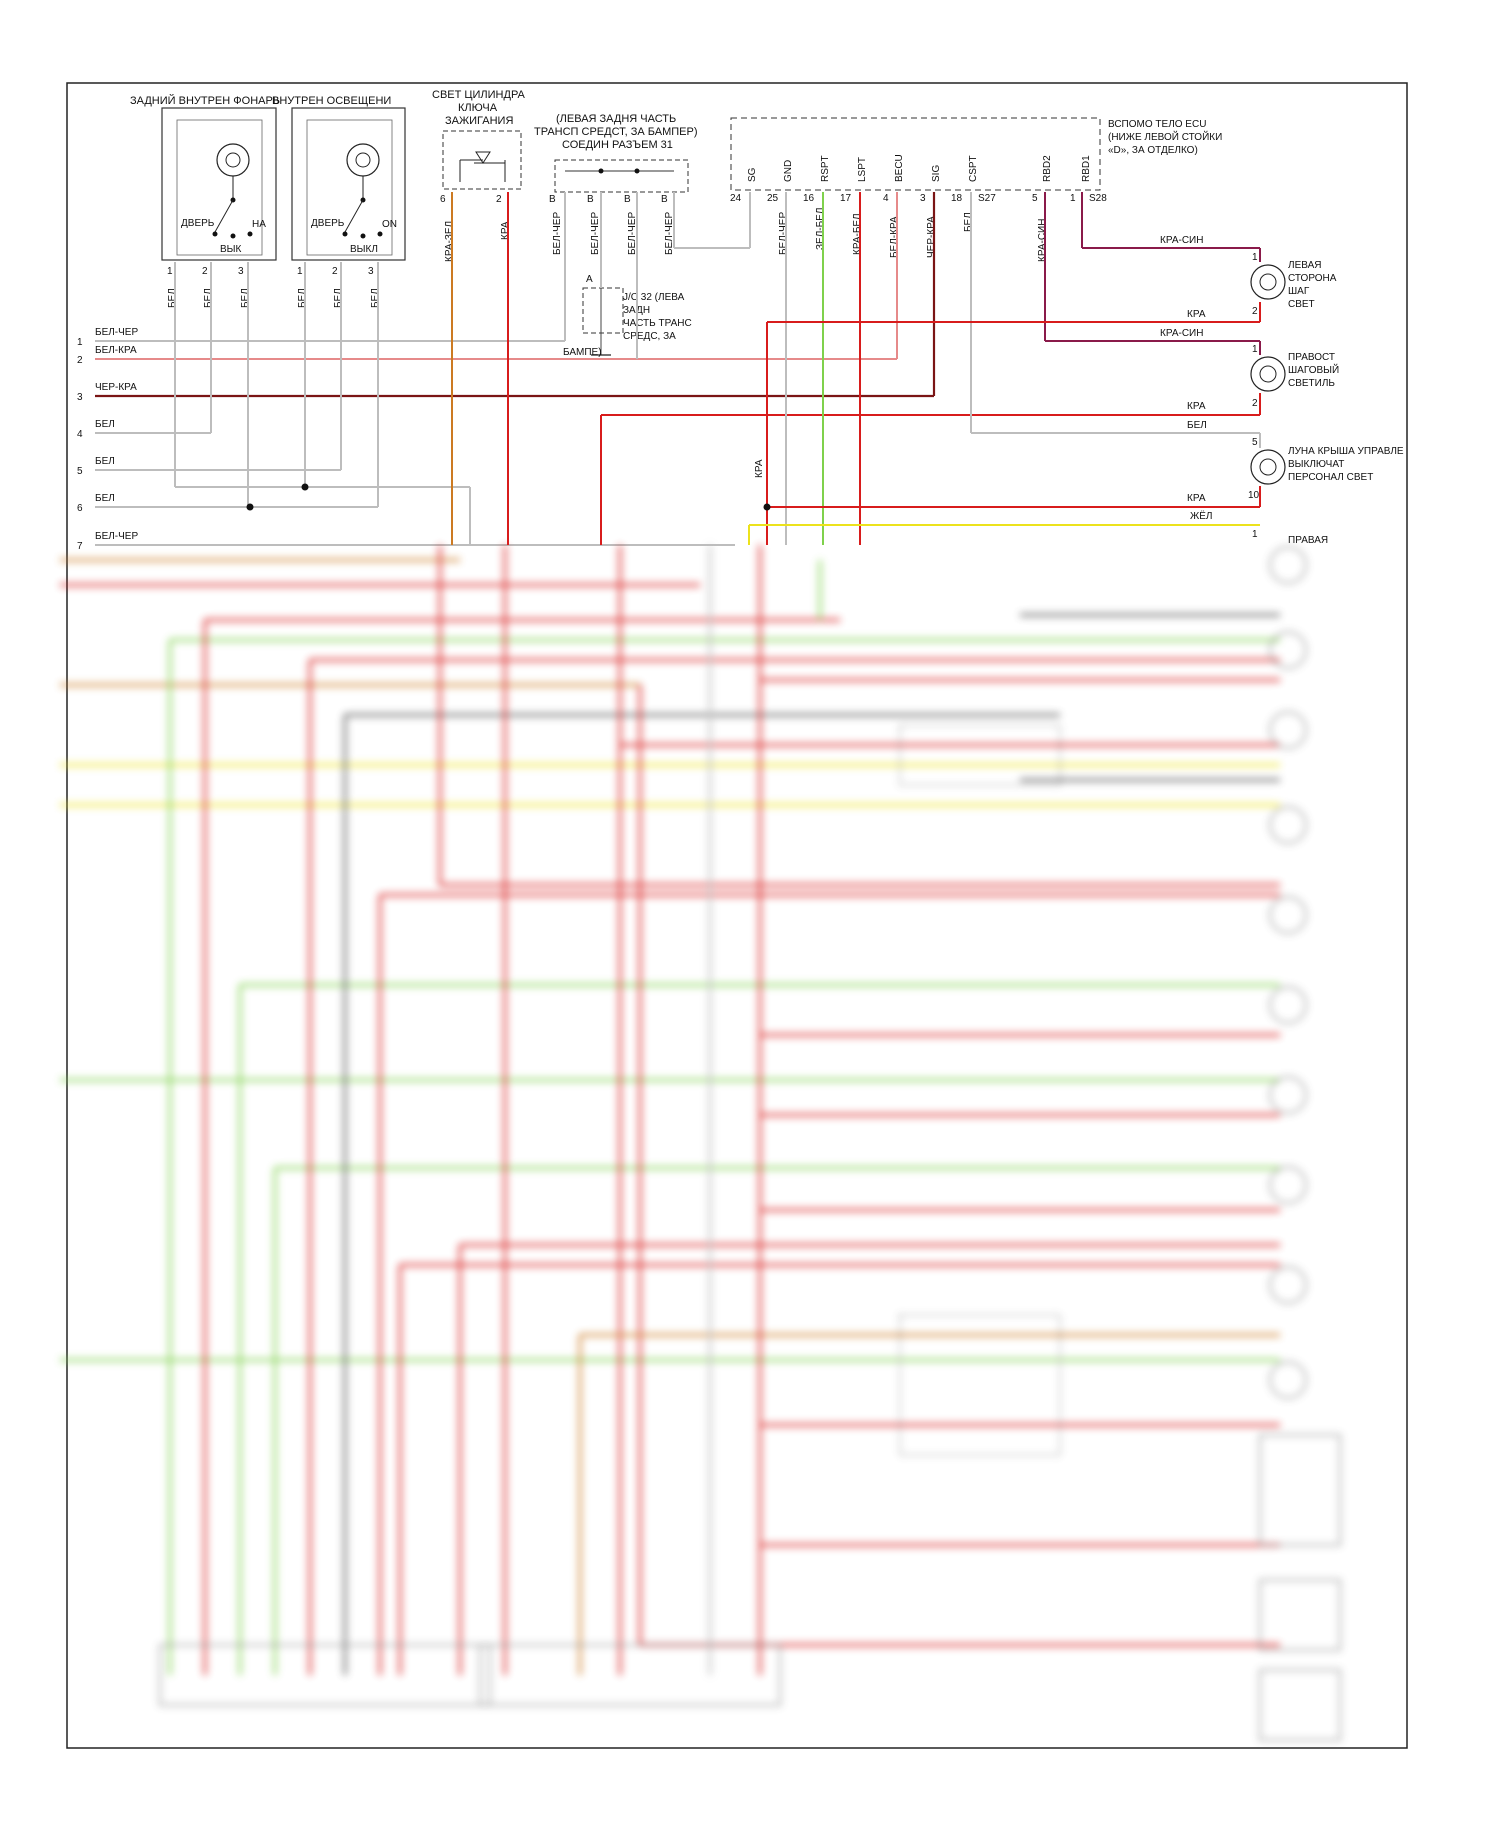 This screenshot has height=1828, width=1500. I want to click on rail-num-1: 1, so click(80, 342).